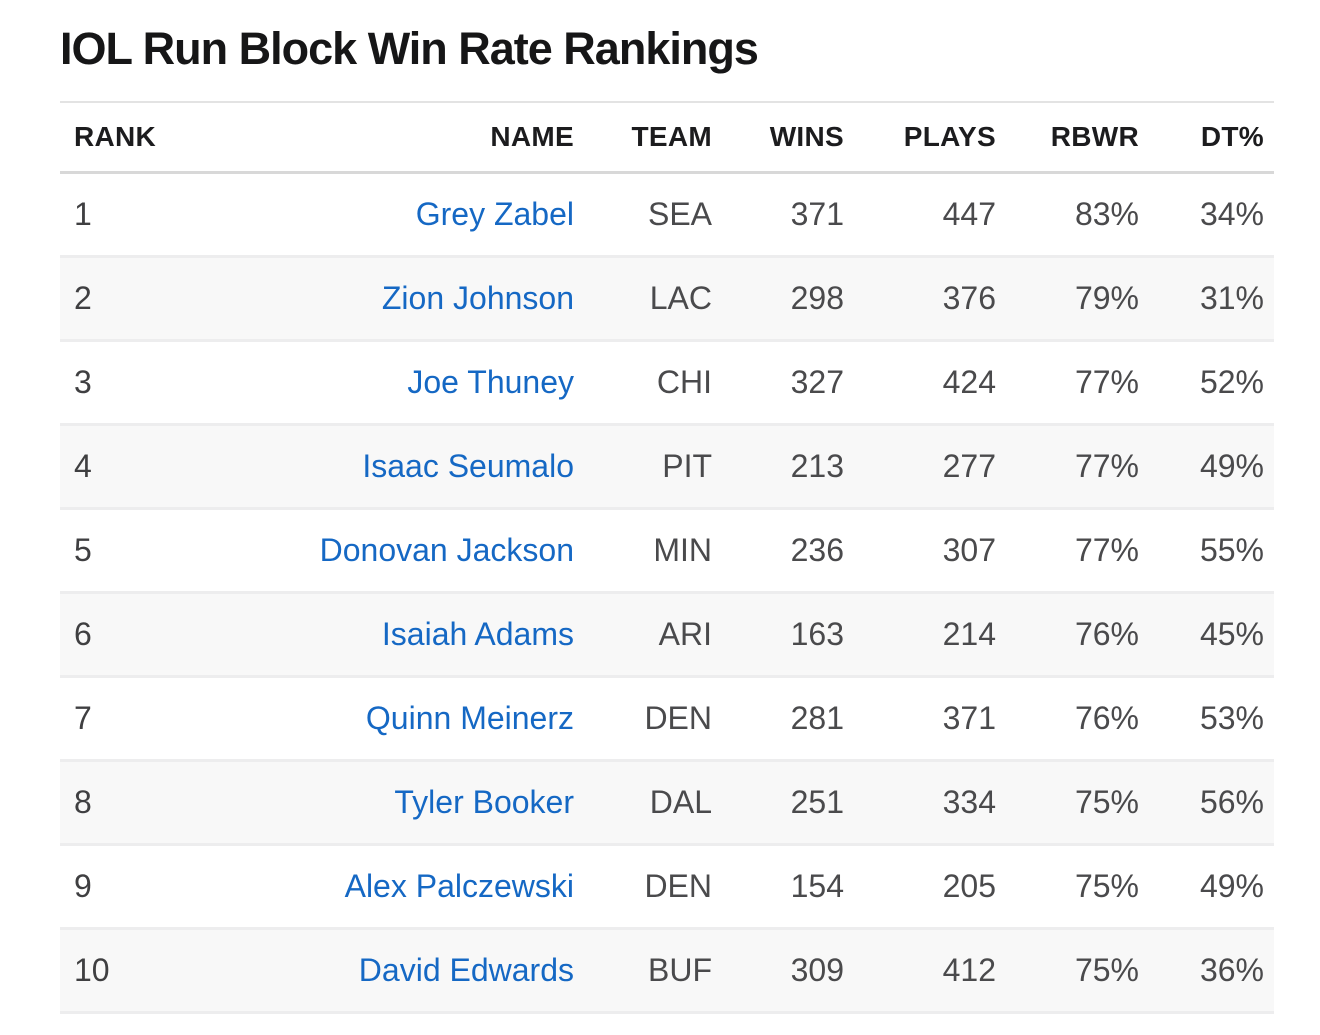  I want to click on cell-rbwr: 79%, so click(1106, 298).